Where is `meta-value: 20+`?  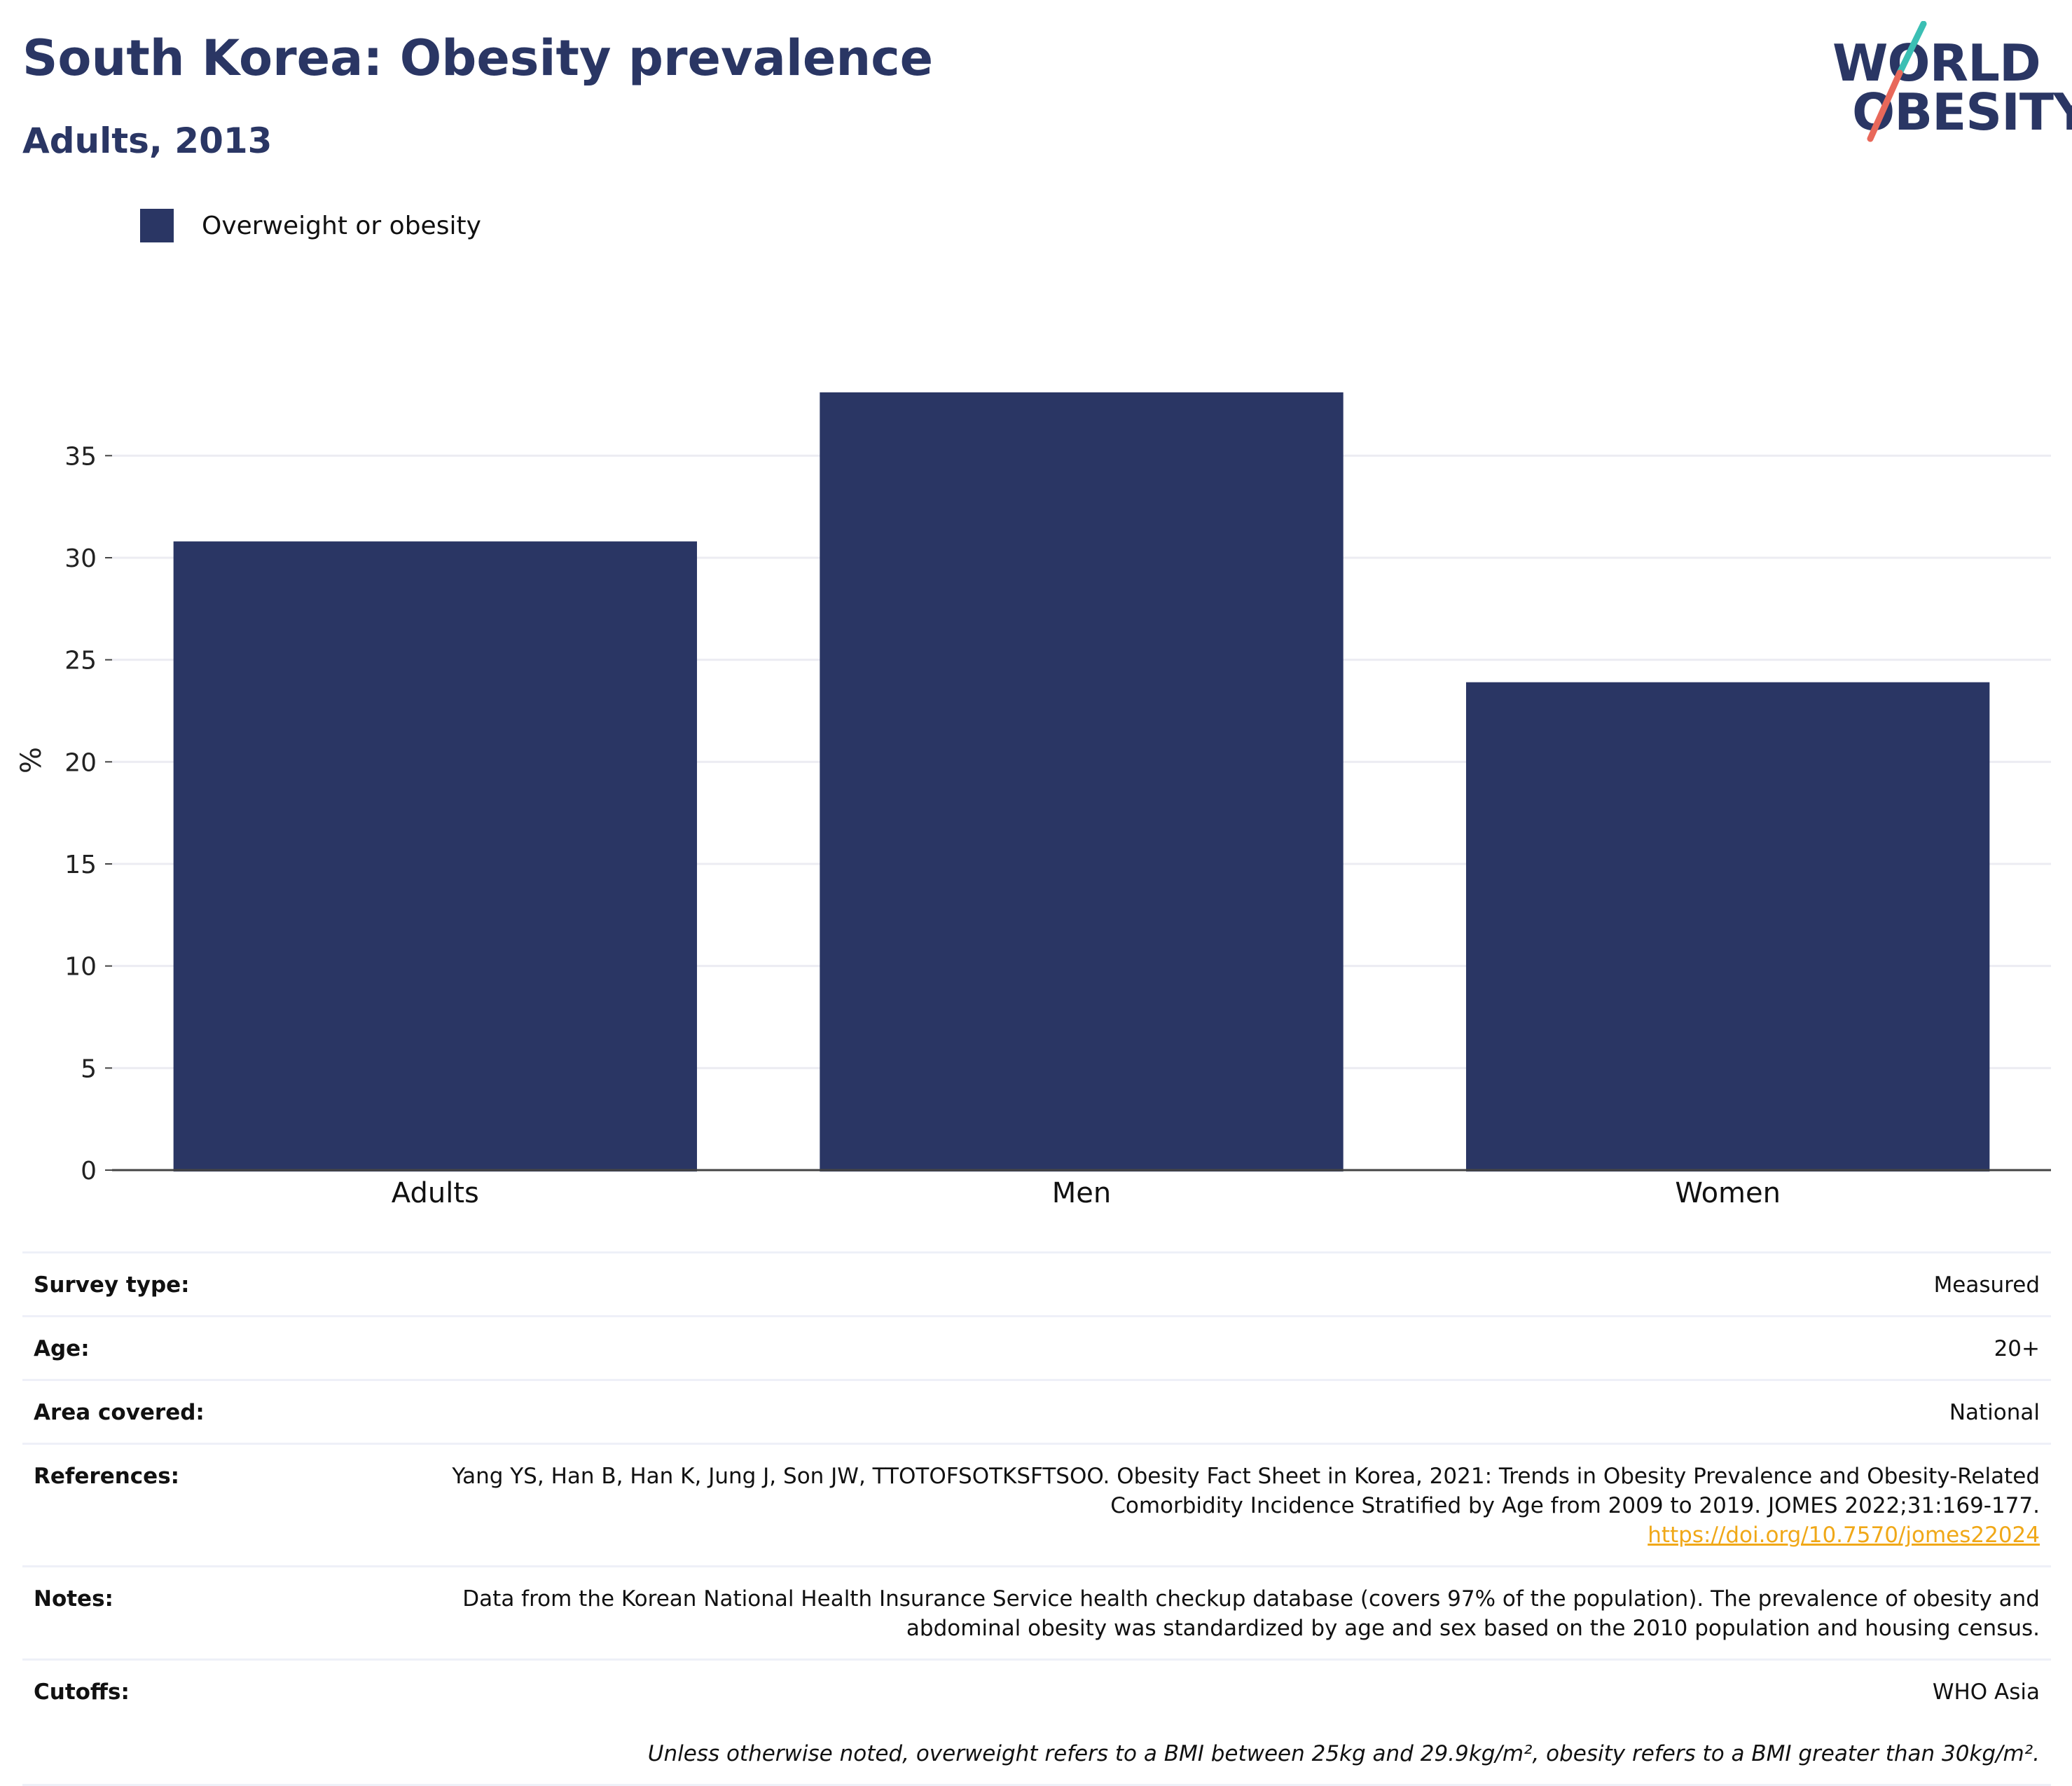 meta-value: 20+ is located at coordinates (2017, 1348).